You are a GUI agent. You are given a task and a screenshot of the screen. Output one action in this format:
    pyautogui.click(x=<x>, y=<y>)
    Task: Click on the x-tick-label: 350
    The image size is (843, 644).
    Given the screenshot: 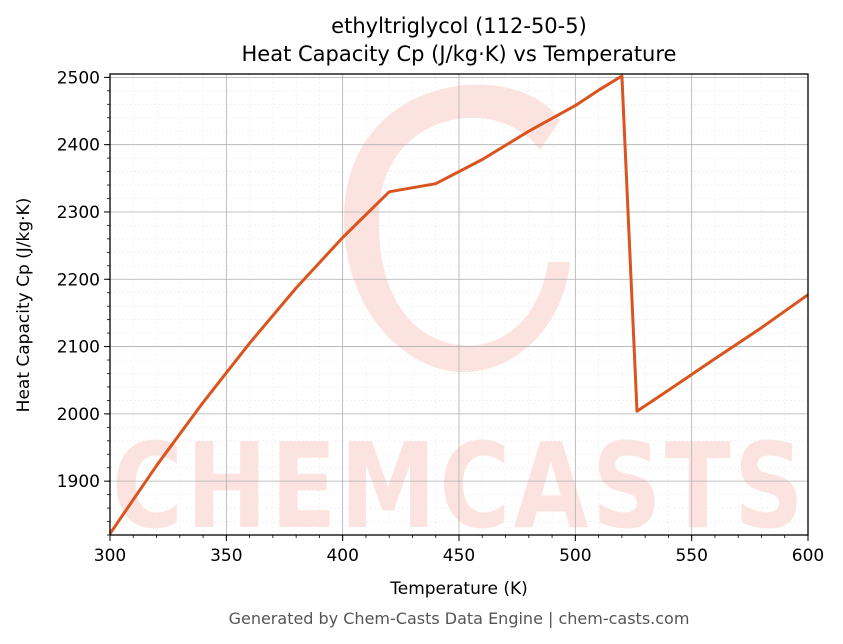 What is the action you would take?
    pyautogui.click(x=226, y=556)
    